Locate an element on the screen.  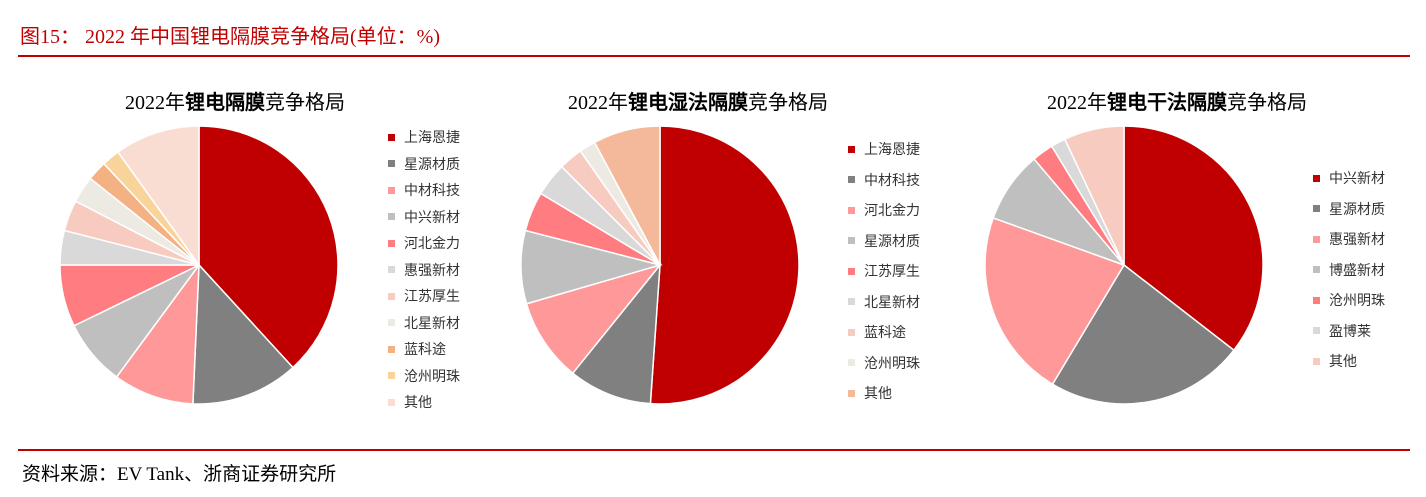
pie-title: 2022年锂电湿法隔膜竞争格局 is located at coordinates (698, 100).